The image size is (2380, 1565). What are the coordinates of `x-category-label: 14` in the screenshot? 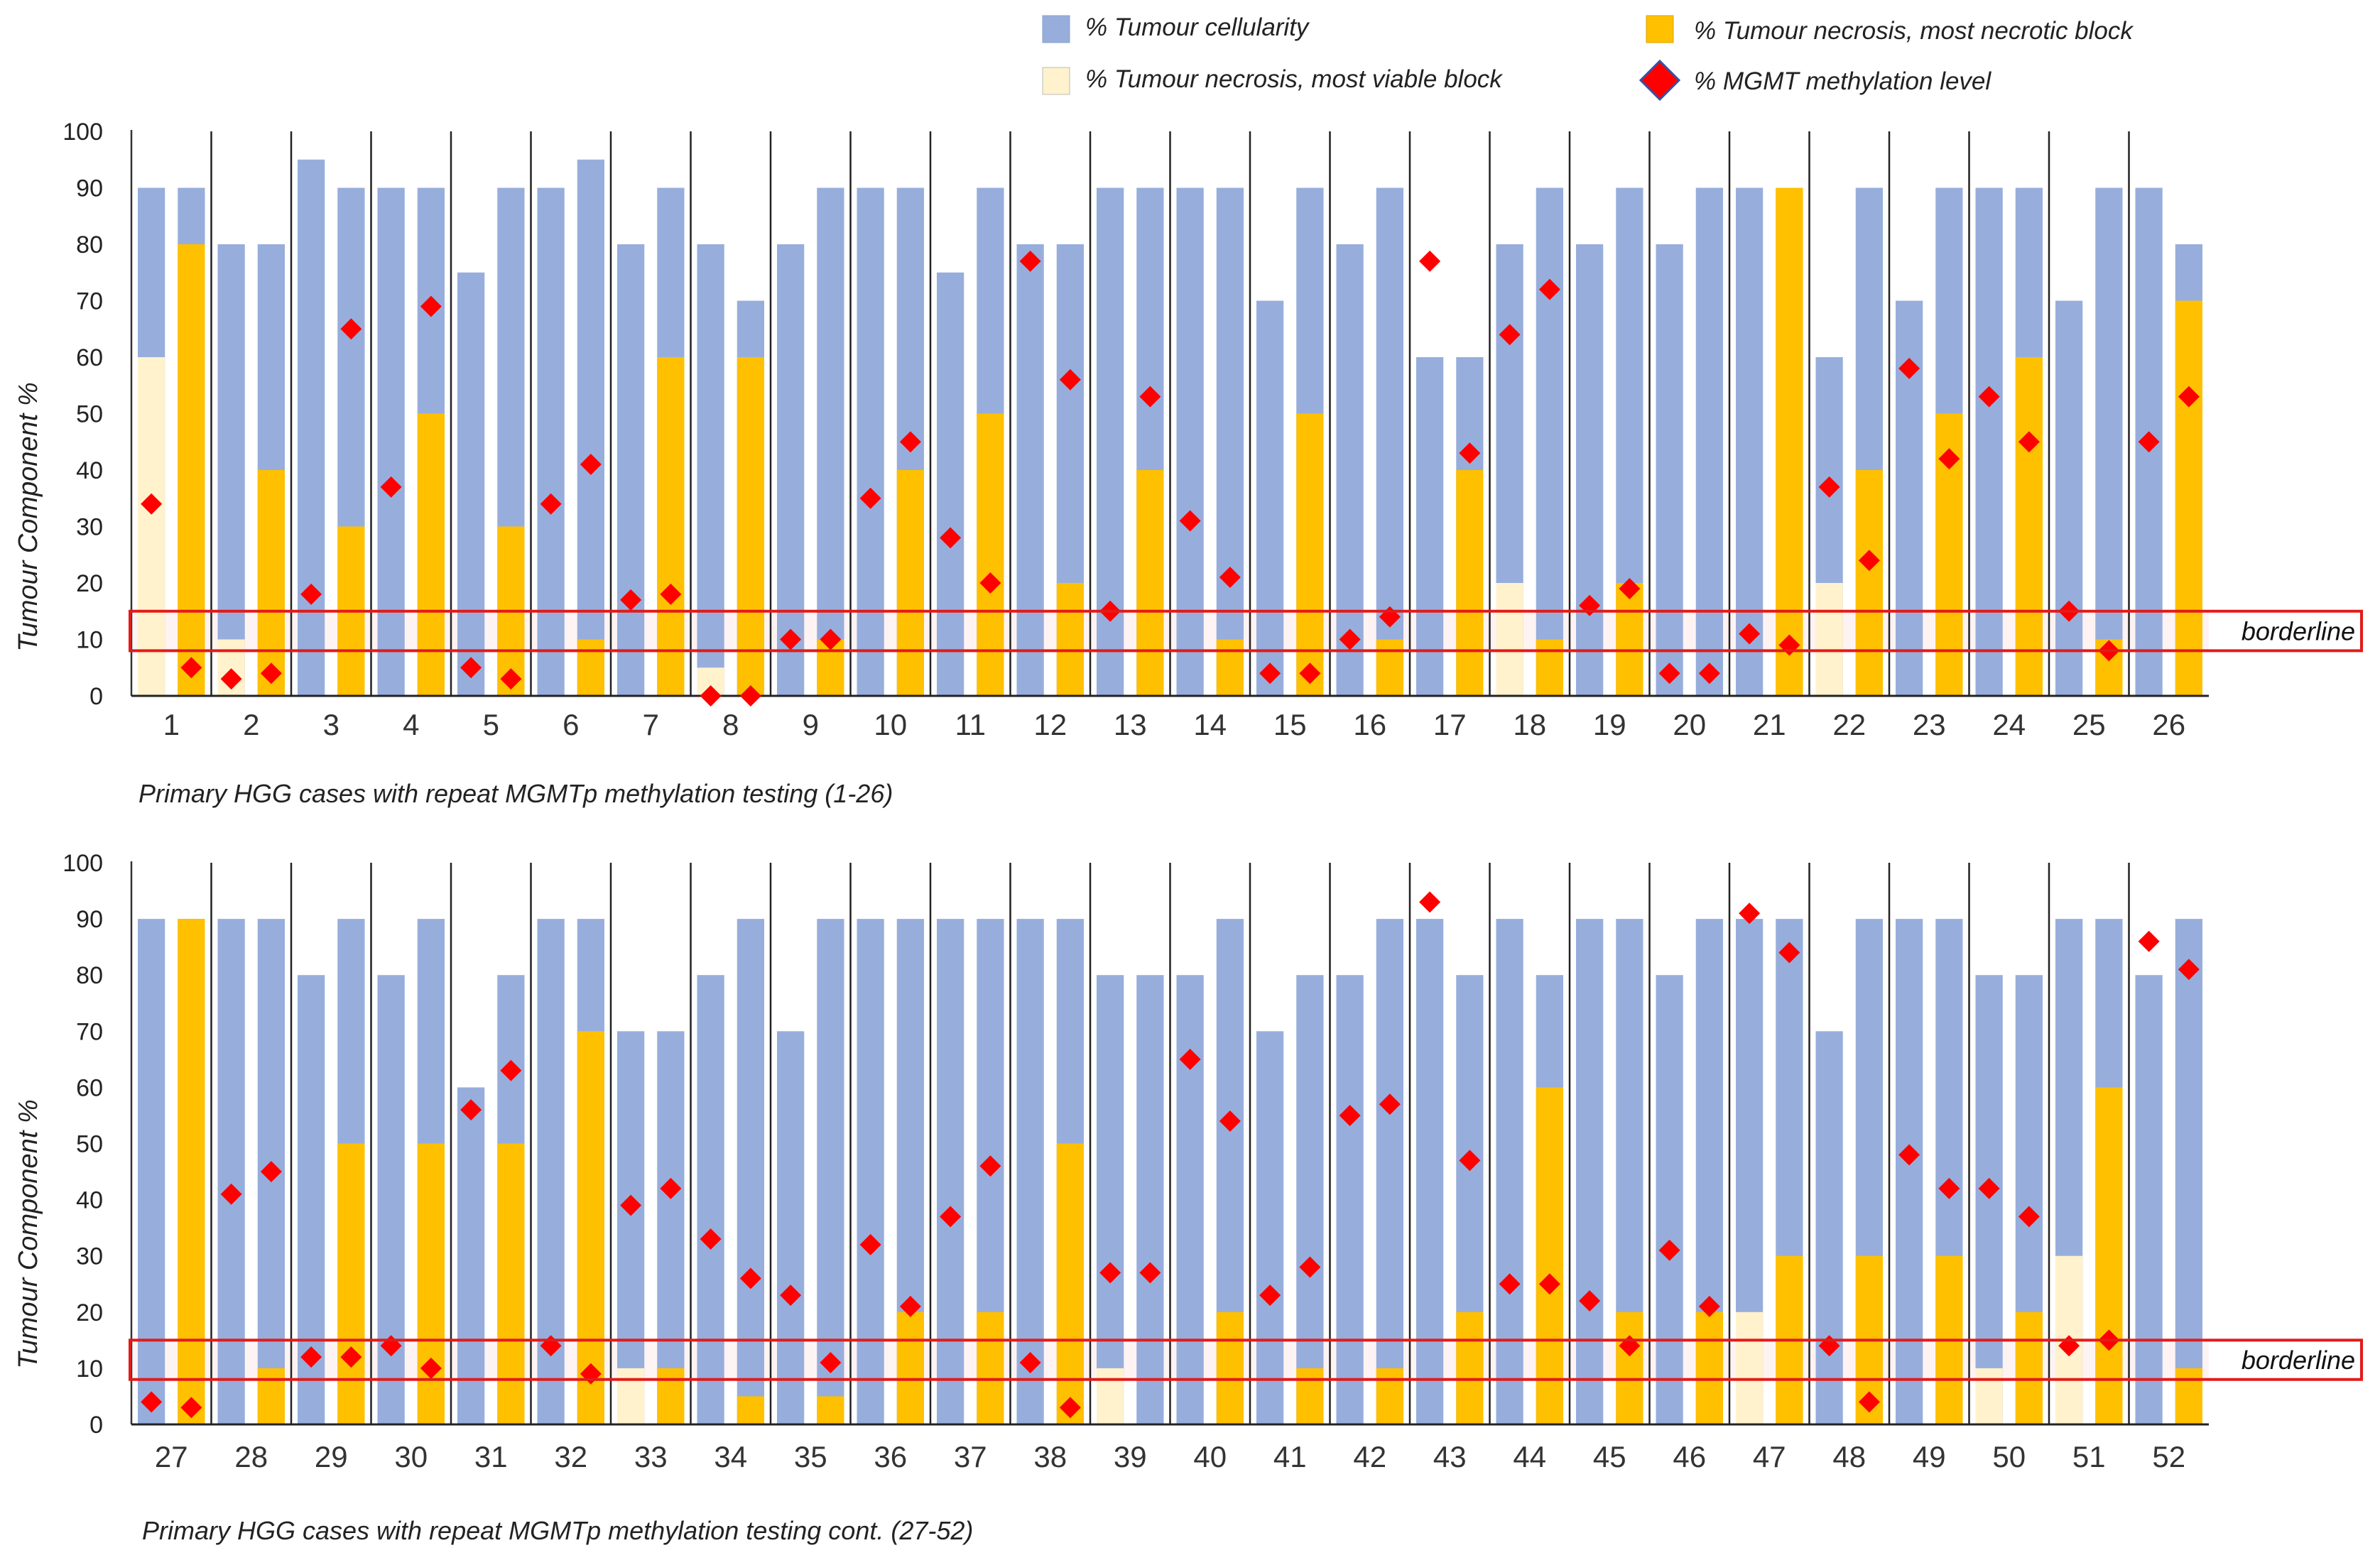 It's located at (1210, 724).